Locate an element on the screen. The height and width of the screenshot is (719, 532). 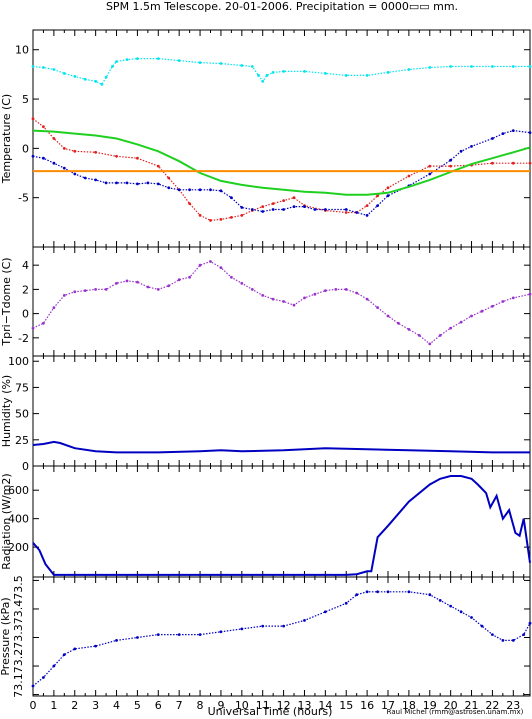
x-tick-label: 5 is located at coordinates (137, 705).